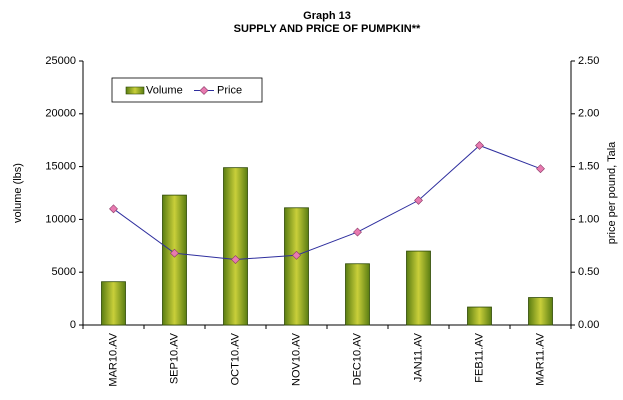 This screenshot has width=623, height=400. I want to click on legend-marker, so click(204, 90).